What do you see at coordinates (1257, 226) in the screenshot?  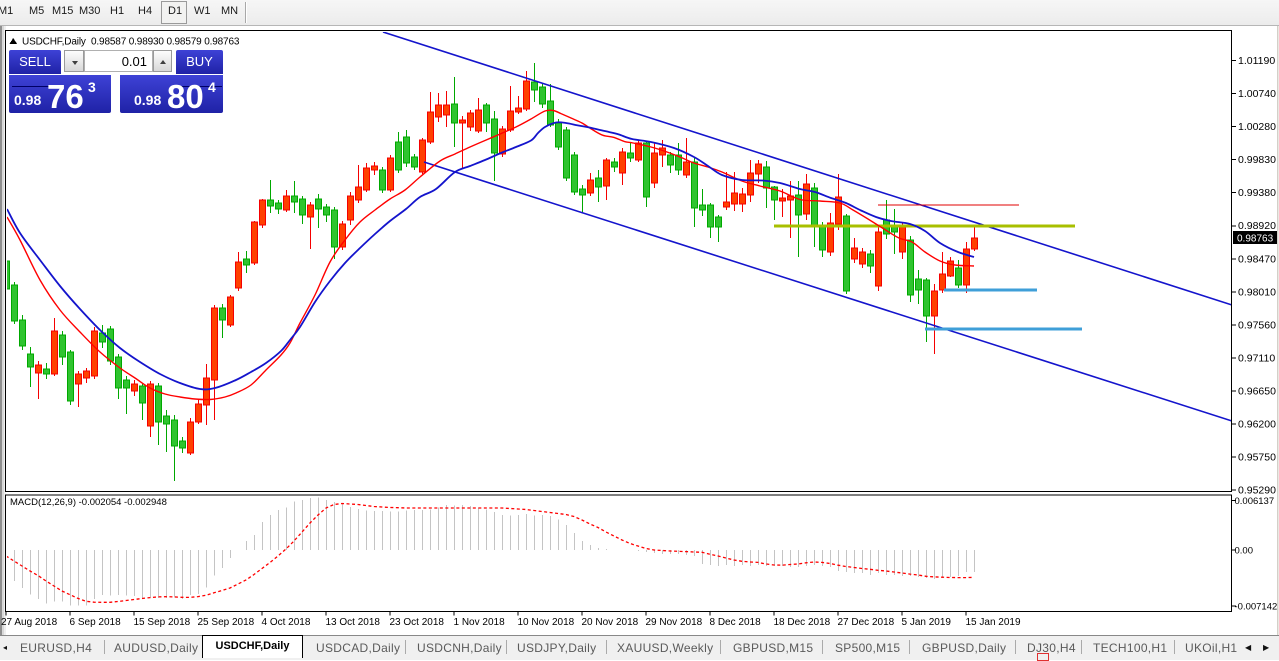 I see `svg-text: 0.98920` at bounding box center [1257, 226].